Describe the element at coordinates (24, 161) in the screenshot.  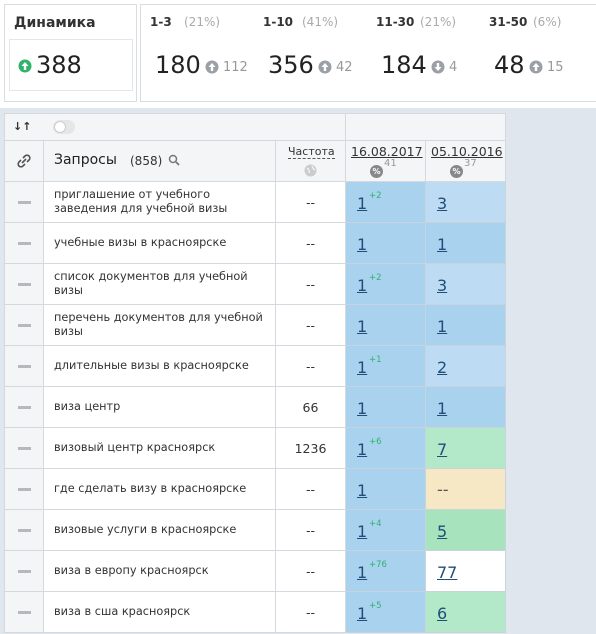
I see `link-header` at that location.